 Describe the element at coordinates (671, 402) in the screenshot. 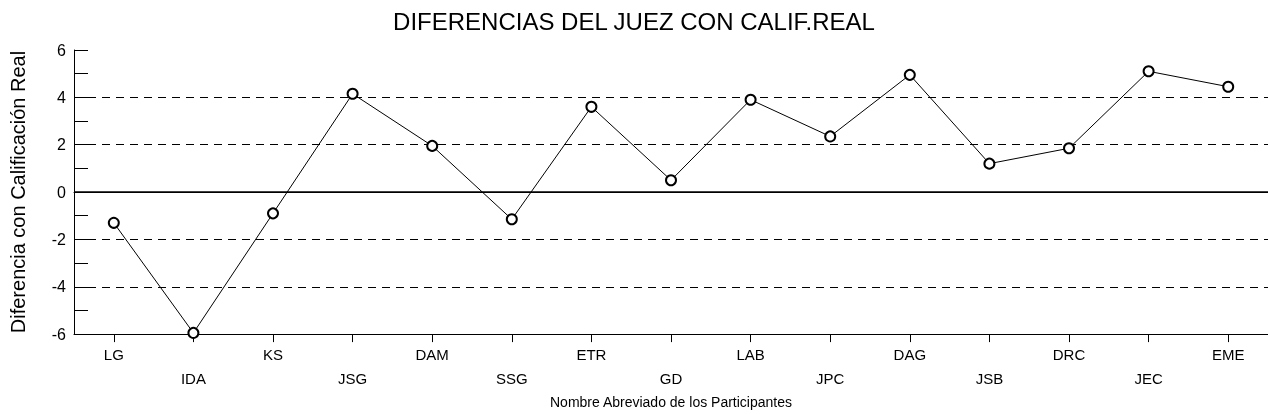

I see `x-axis-title: Nombre Abreviado de los Participantes` at that location.